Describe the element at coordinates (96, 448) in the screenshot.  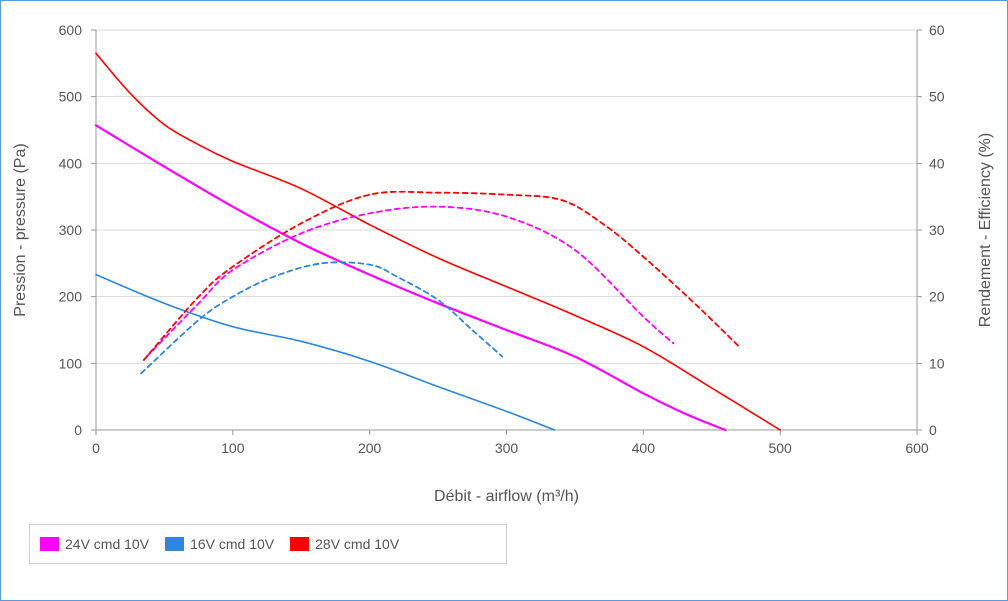
I see `x-tick-label: 0` at that location.